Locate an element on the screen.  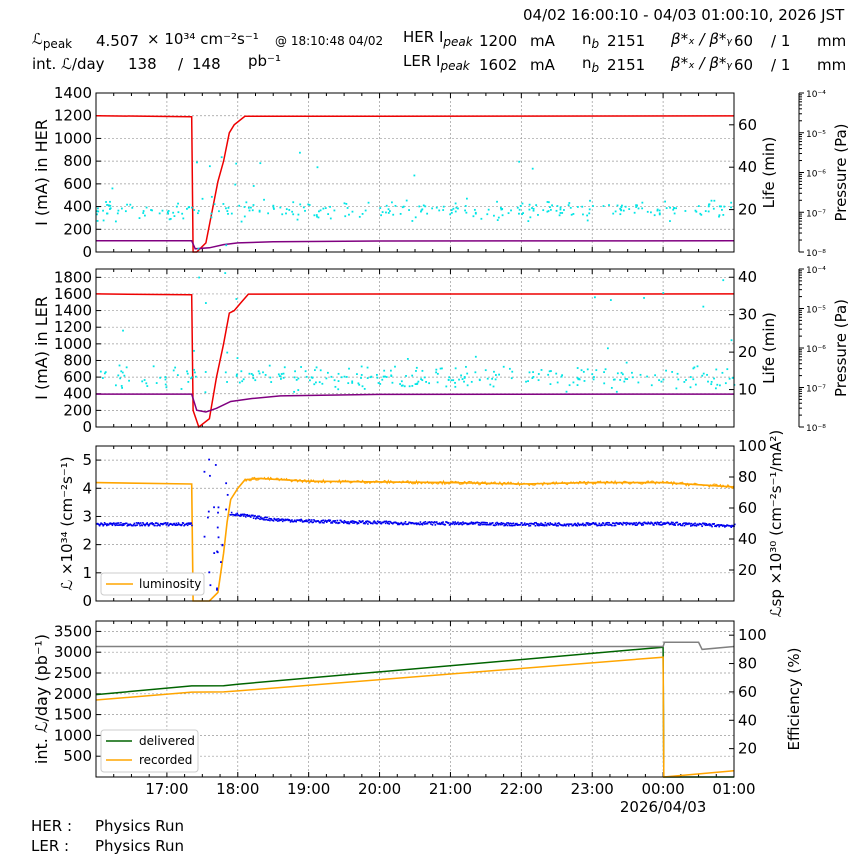
y2-tick-label: 100 is located at coordinates (752, 446).